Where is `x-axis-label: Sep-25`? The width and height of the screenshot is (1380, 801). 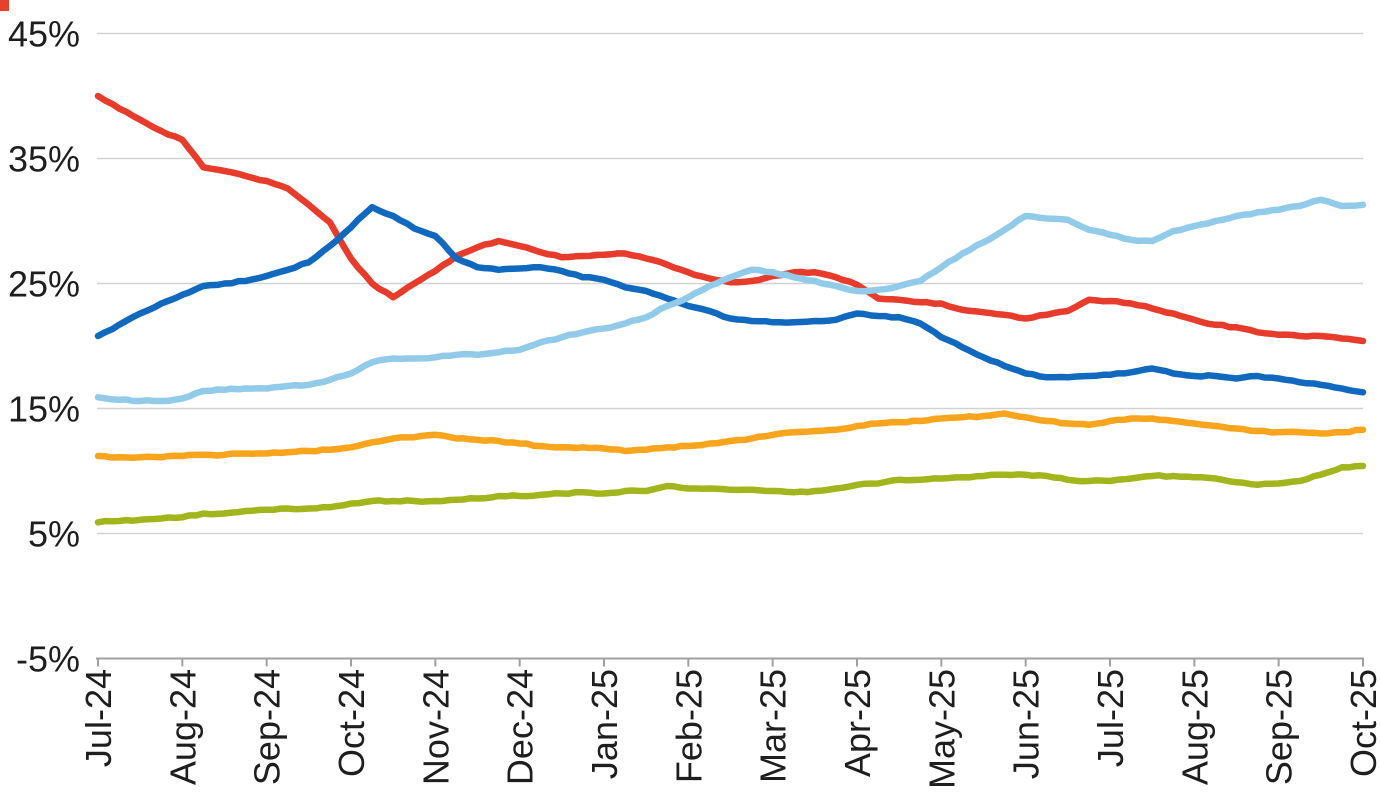 x-axis-label: Sep-25 is located at coordinates (1279, 727).